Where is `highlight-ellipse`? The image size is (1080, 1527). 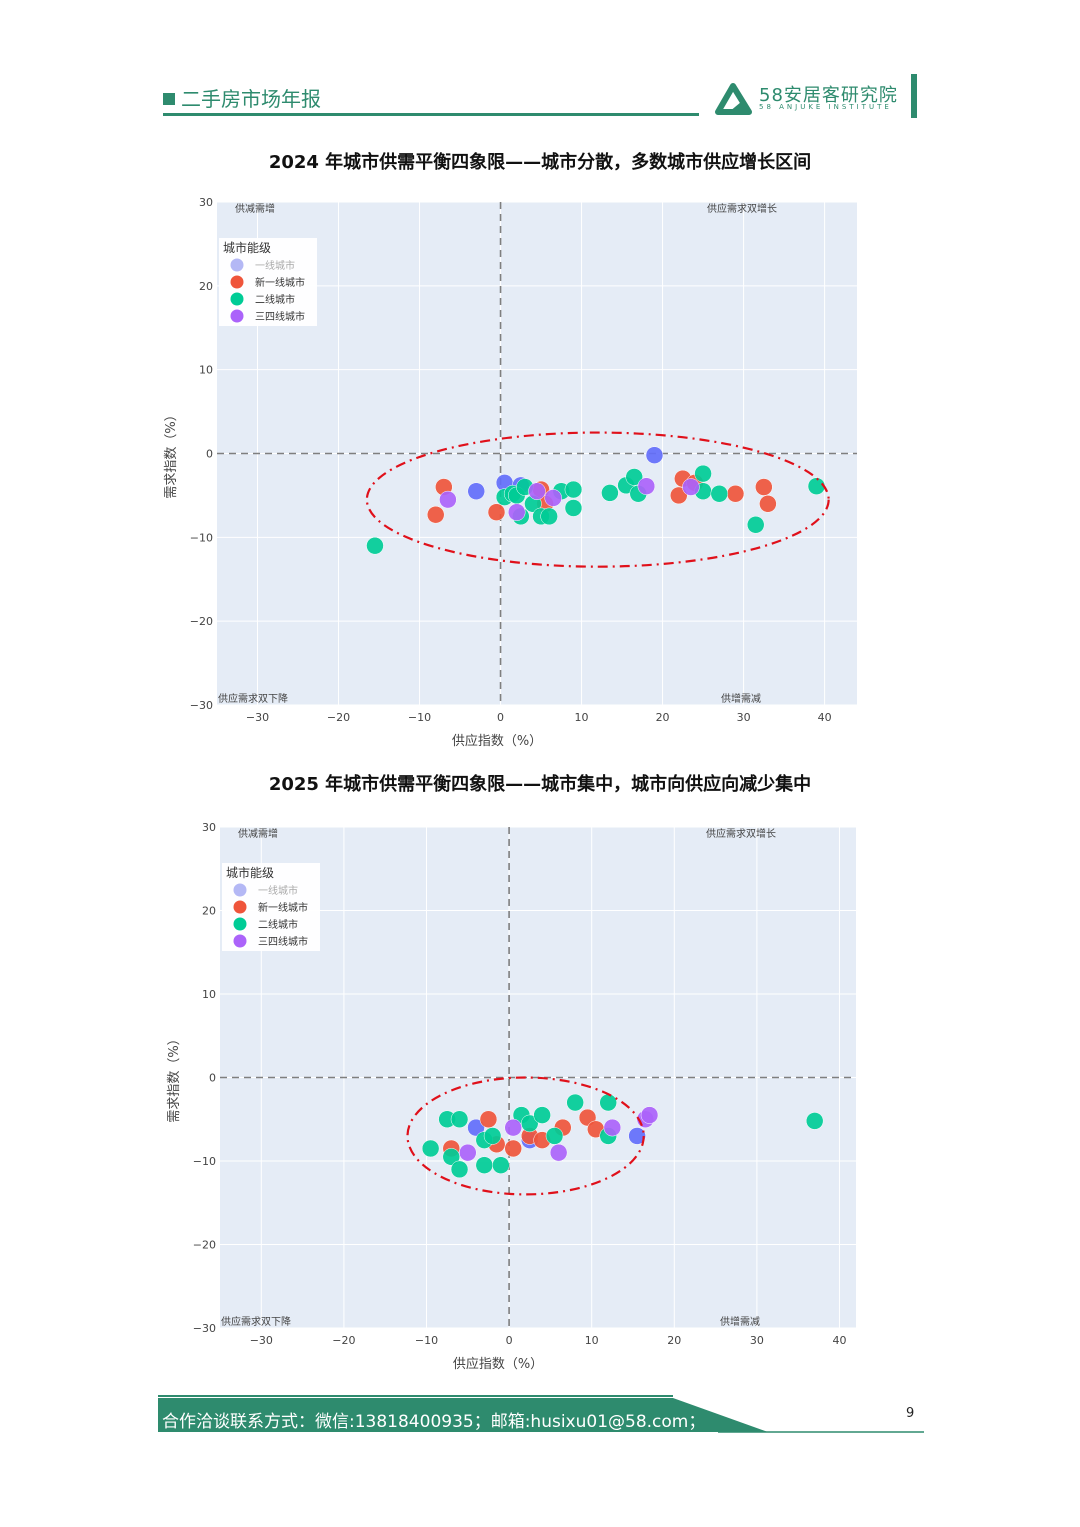 highlight-ellipse is located at coordinates (597, 499).